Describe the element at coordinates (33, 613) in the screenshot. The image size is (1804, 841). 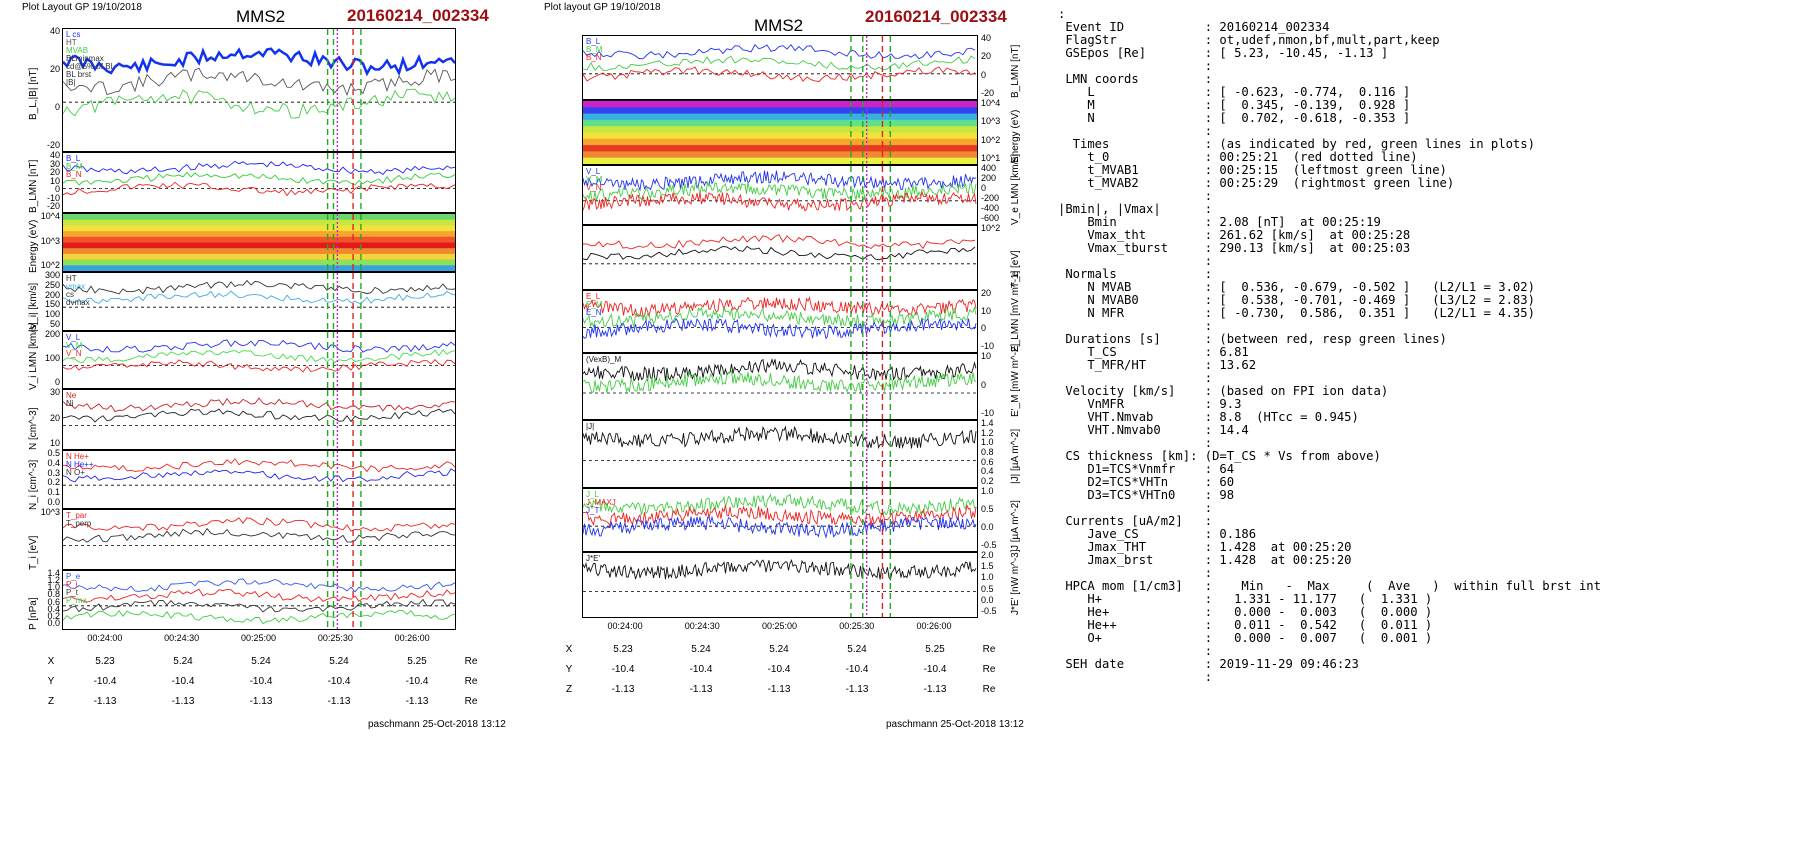
I see `y-axis-label: P [nPa]` at that location.